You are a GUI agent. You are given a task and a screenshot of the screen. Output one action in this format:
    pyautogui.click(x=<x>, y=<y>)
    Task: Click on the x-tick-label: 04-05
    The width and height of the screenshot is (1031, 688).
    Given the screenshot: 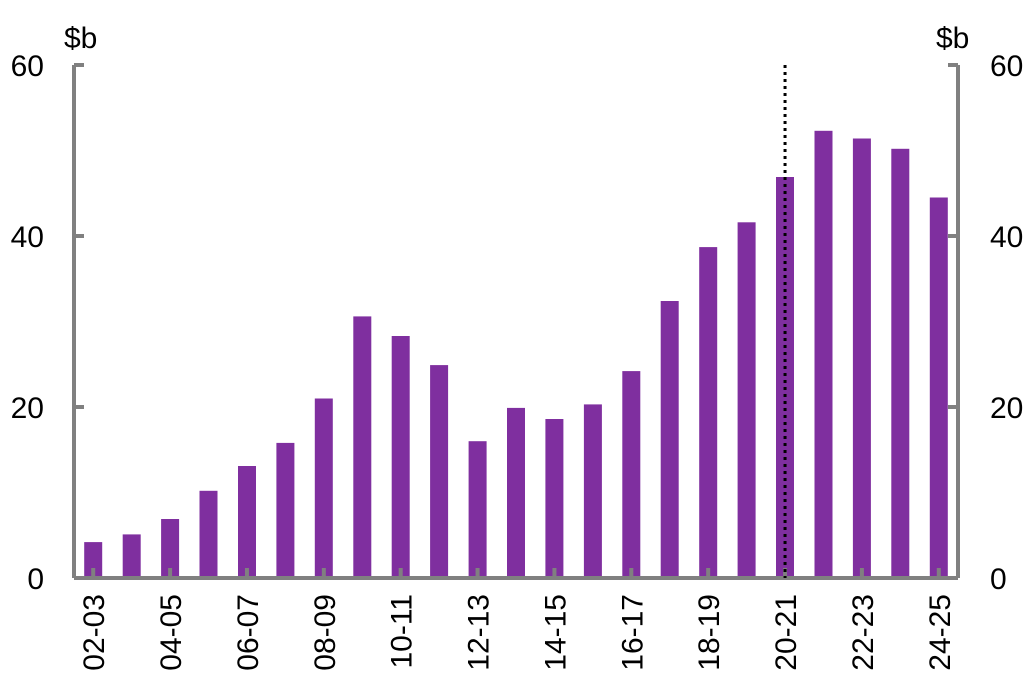 What is the action you would take?
    pyautogui.click(x=171, y=632)
    